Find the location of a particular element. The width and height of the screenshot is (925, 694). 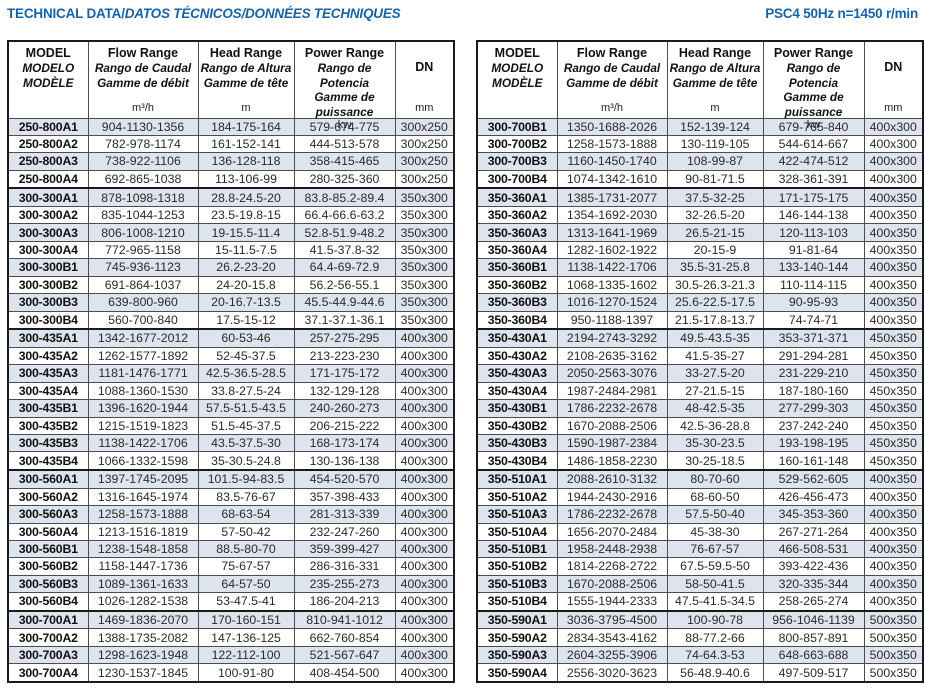

head-cell: 37.5-32-25 is located at coordinates (715, 197).